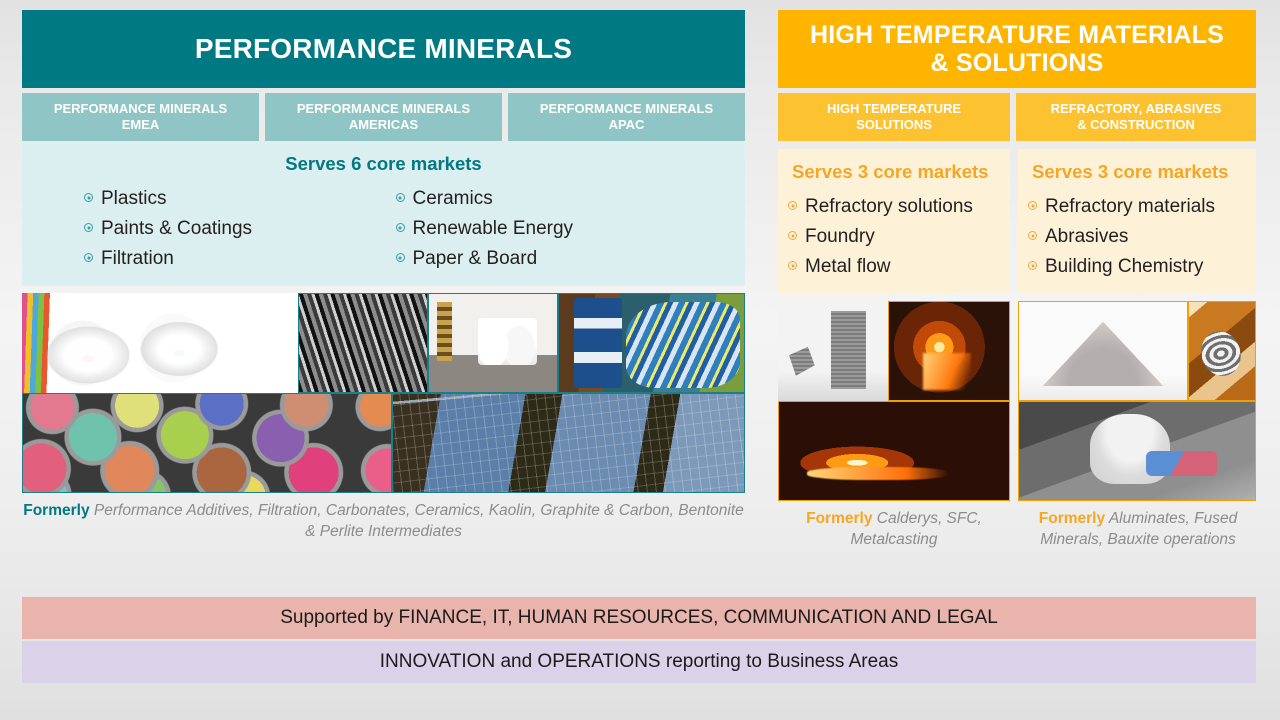 The height and width of the screenshot is (720, 1280). I want to click on market-label: Metal flow, so click(848, 267).